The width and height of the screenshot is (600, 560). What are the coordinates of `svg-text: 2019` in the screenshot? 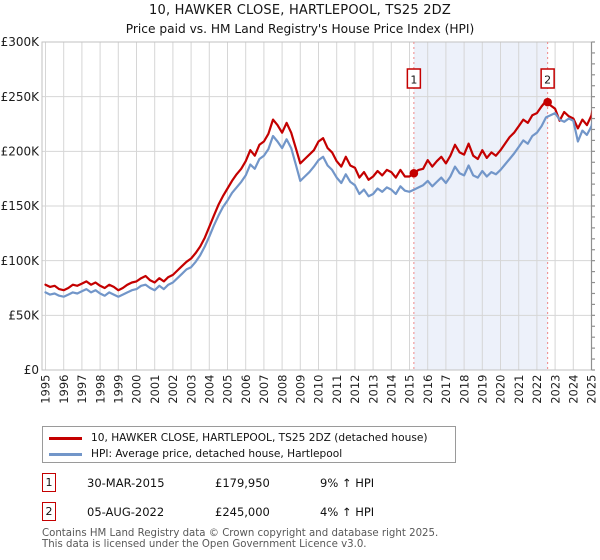 It's located at (483, 389).